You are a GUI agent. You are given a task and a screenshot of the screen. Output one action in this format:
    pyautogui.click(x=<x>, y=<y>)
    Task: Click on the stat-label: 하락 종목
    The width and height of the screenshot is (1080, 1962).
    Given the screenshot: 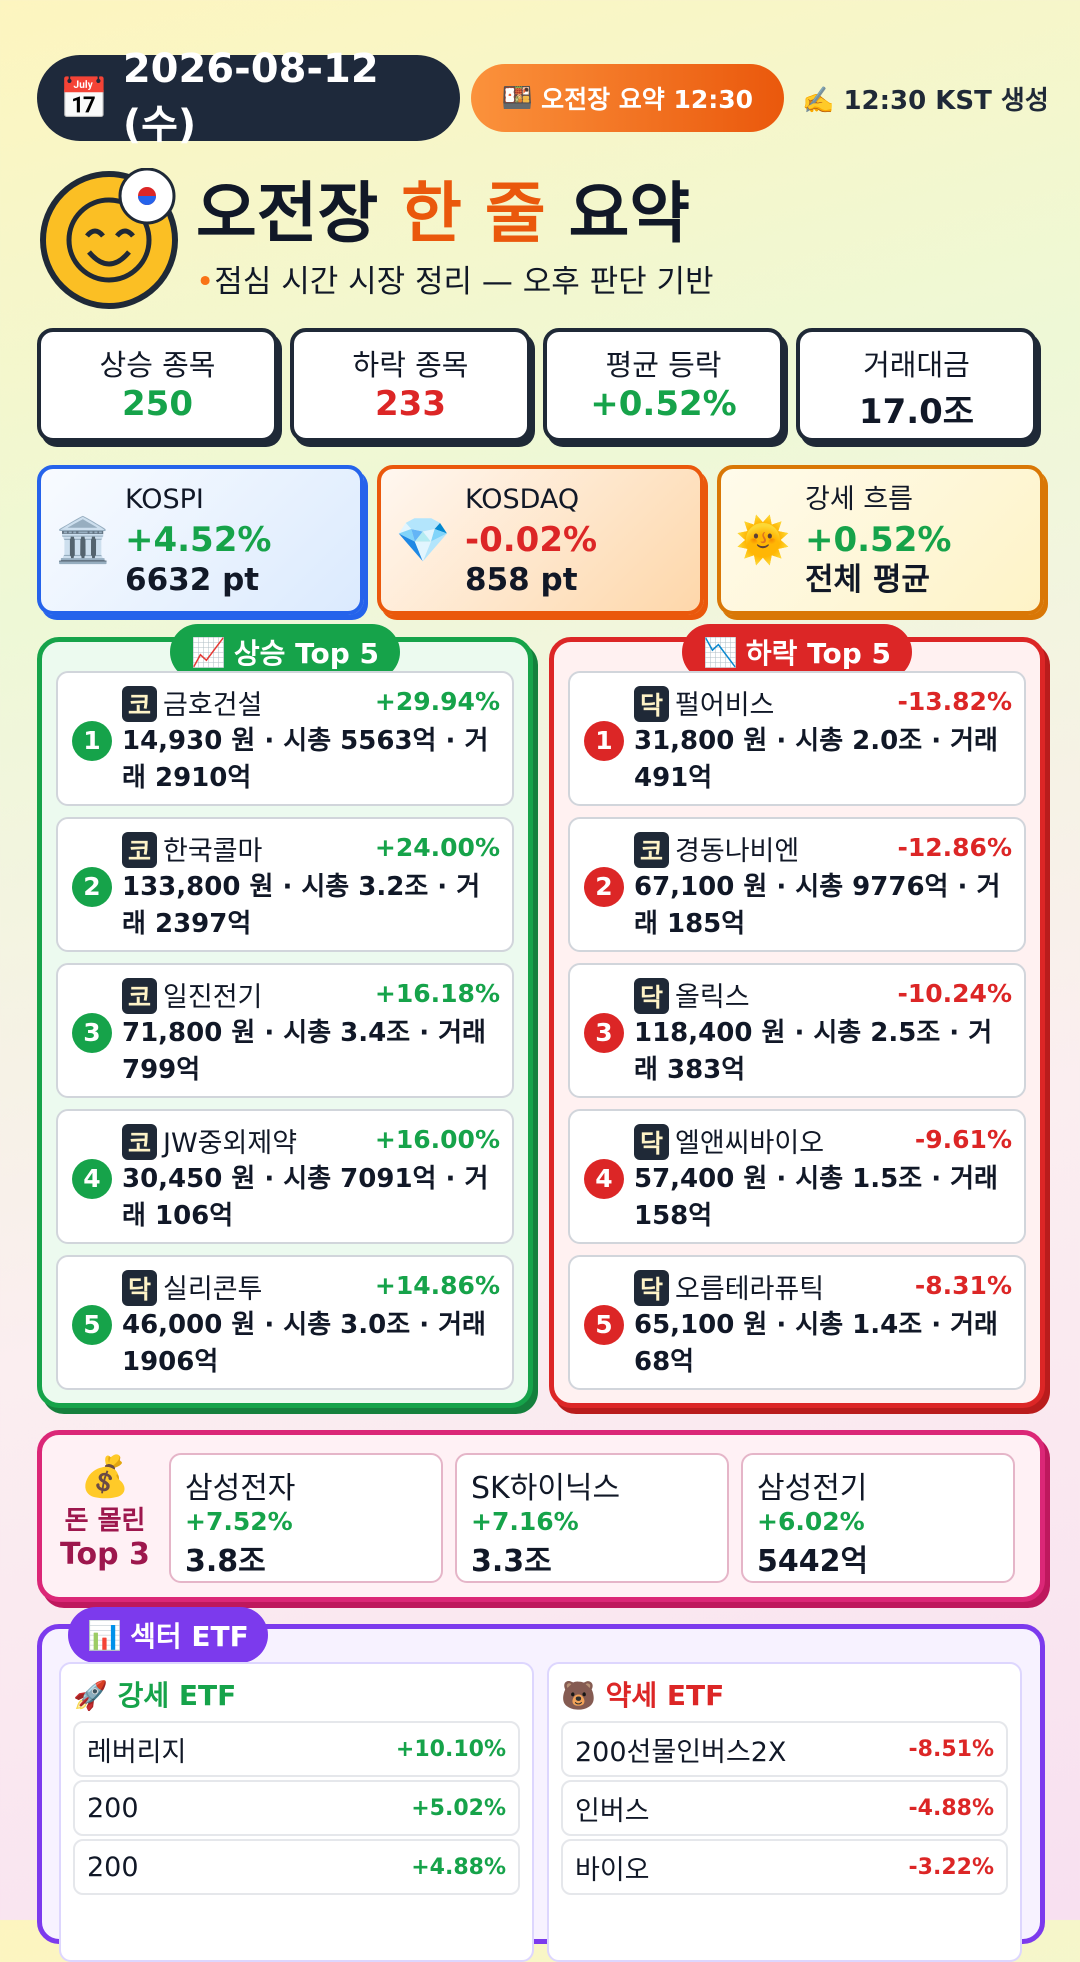 What is the action you would take?
    pyautogui.click(x=410, y=365)
    